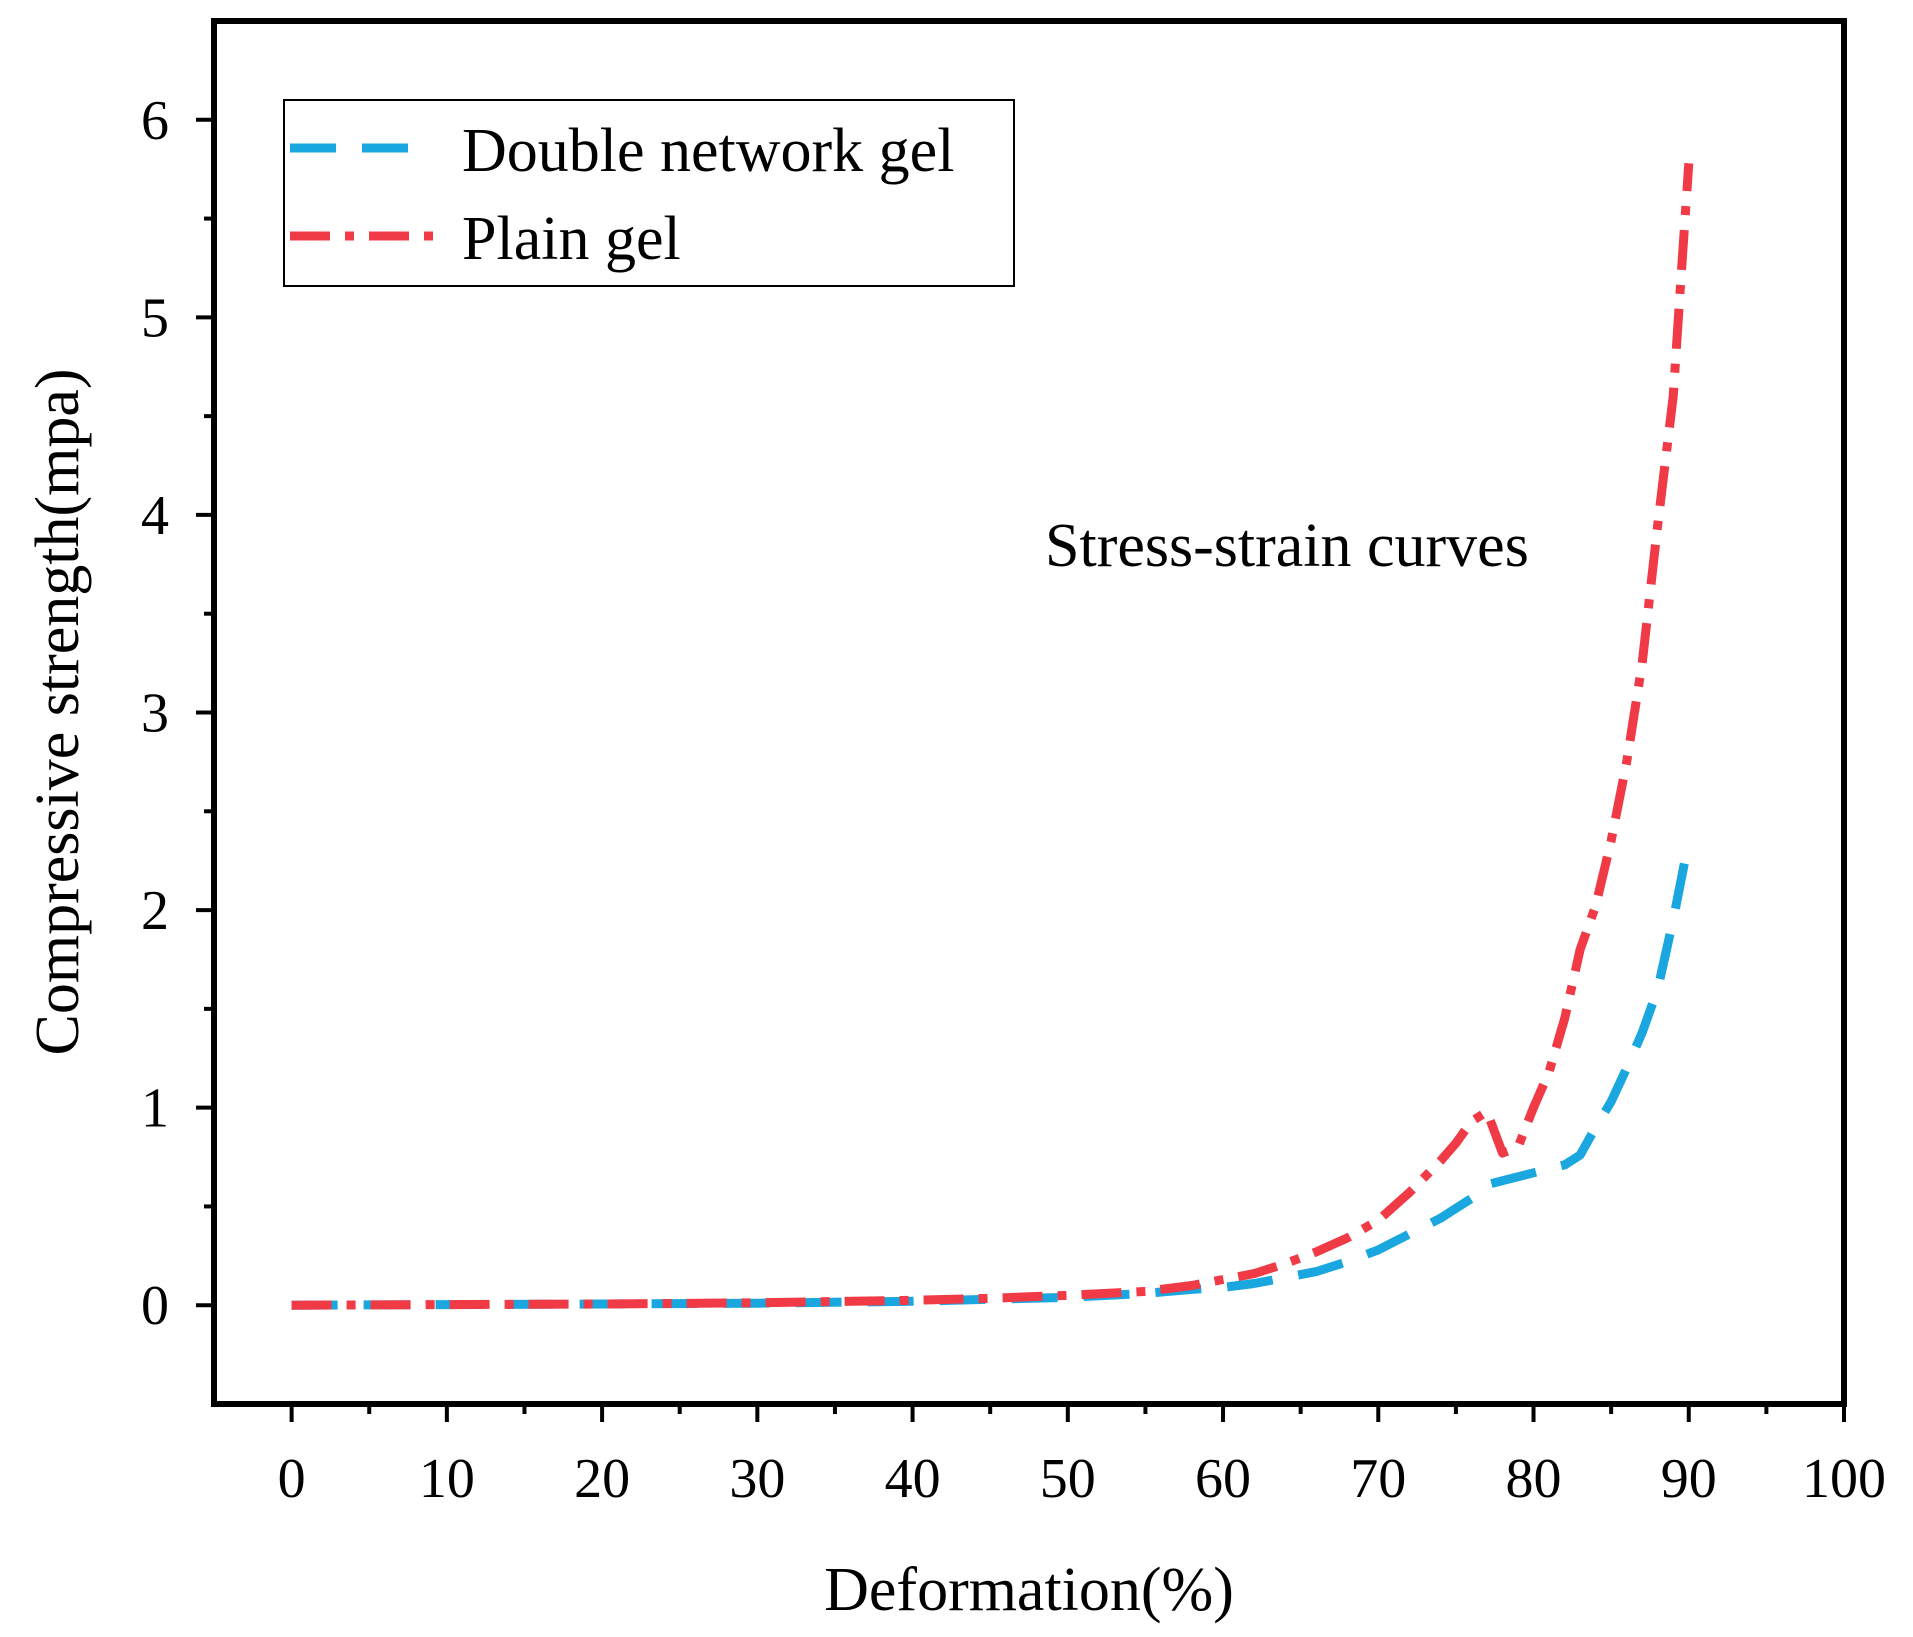 The height and width of the screenshot is (1637, 1913). I want to click on y-tick-label: 6, so click(155, 121).